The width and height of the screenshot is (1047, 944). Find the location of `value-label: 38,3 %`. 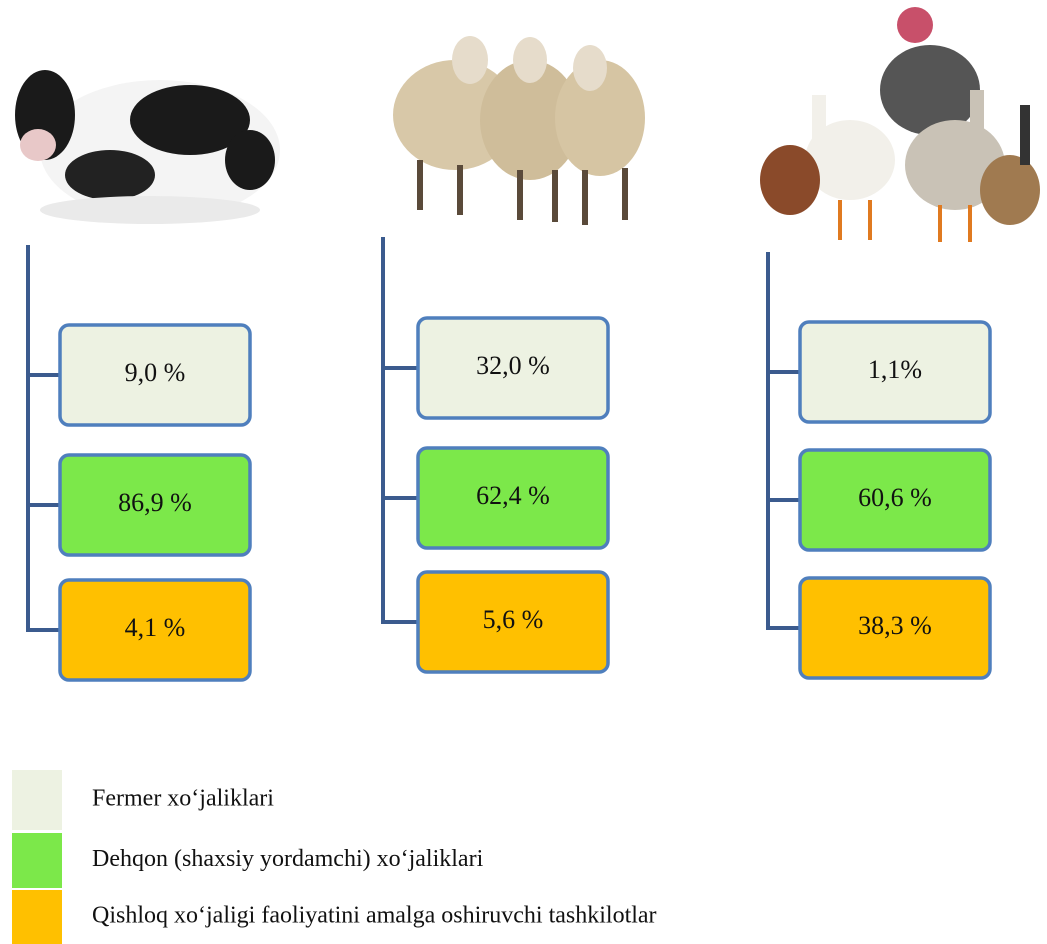

value-label: 38,3 % is located at coordinates (895, 625).